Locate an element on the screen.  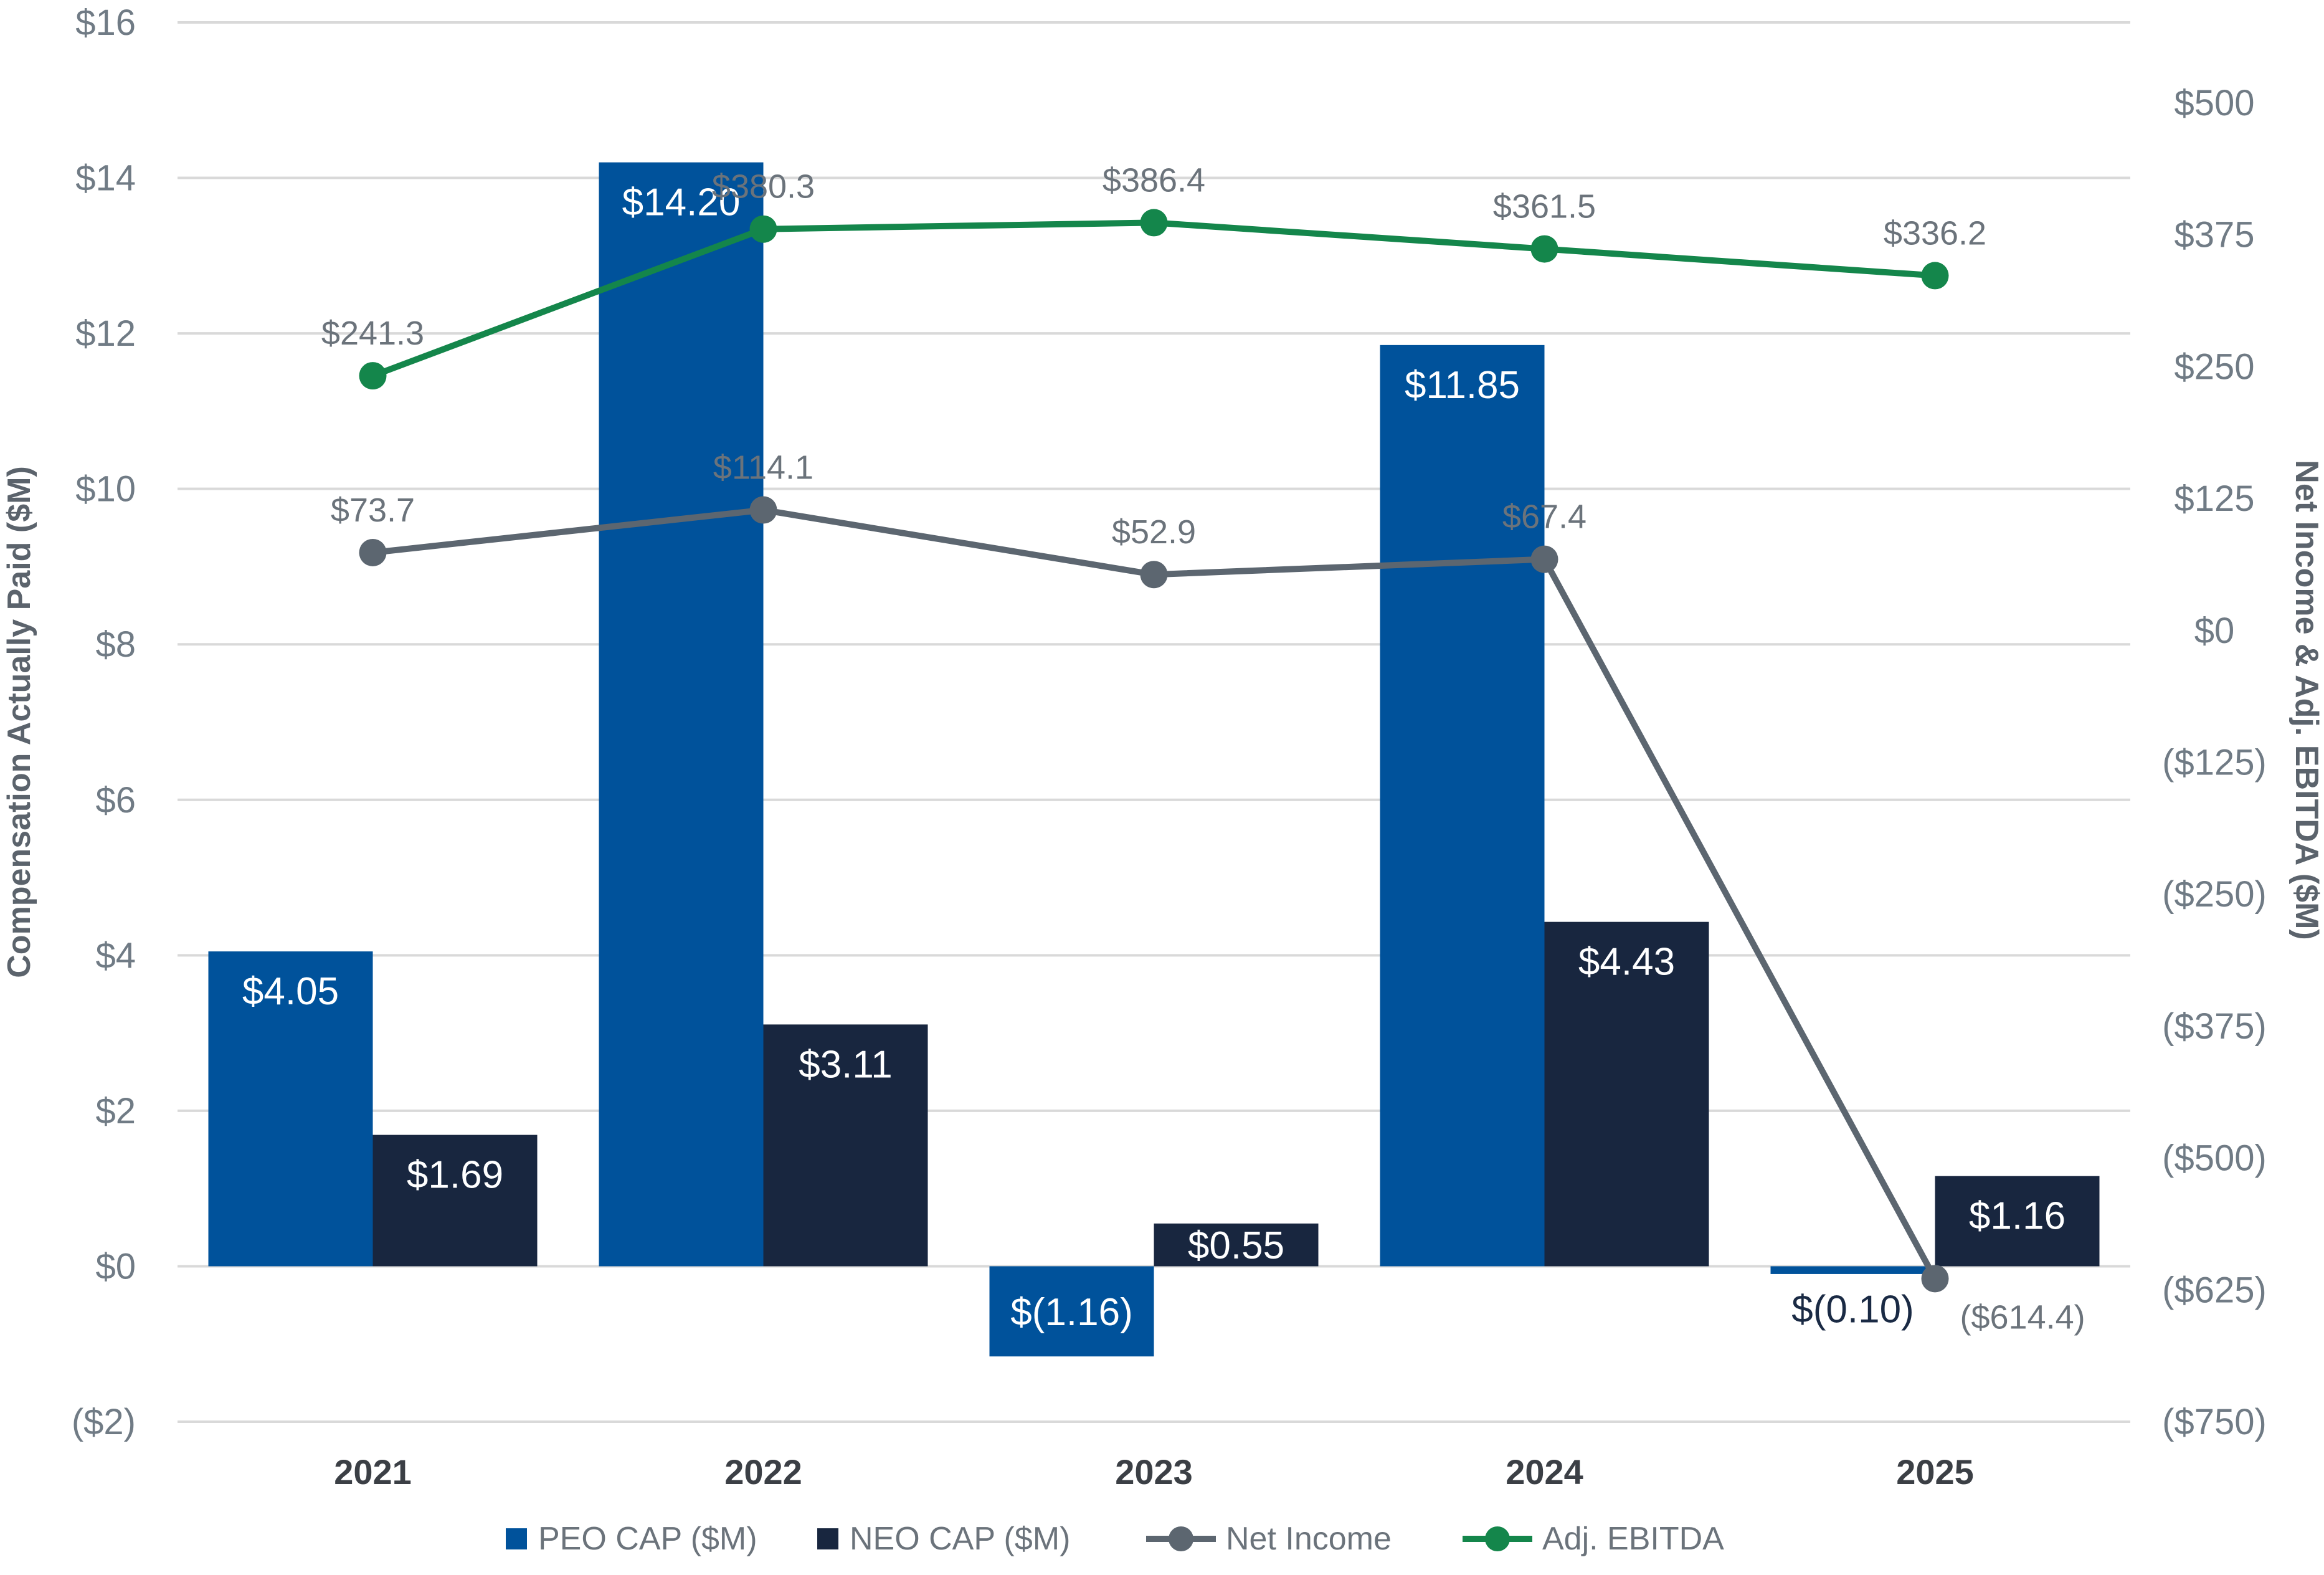
right-tick-label: ($125) is located at coordinates (2214, 763).